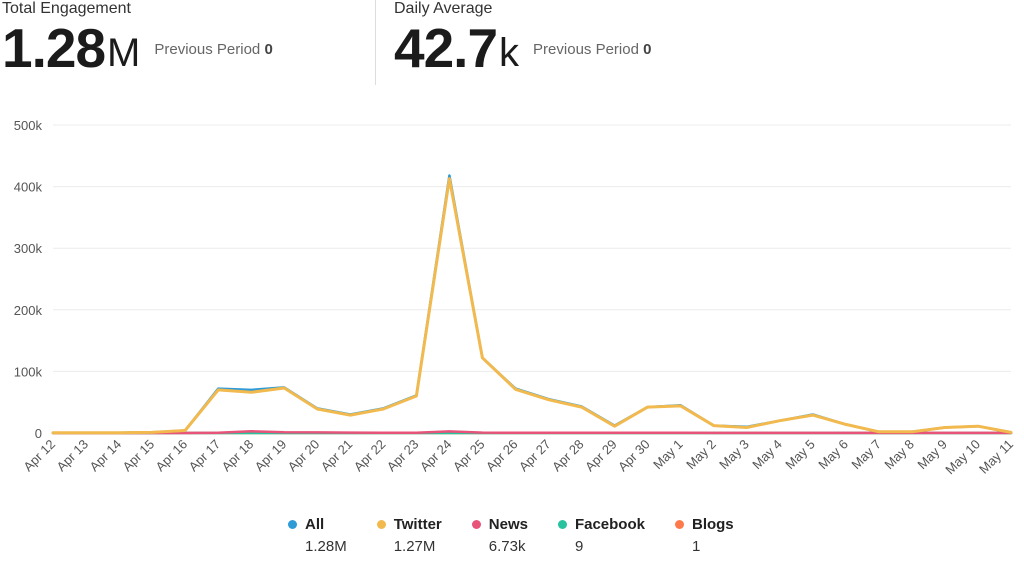 This screenshot has height=585, width=1024. What do you see at coordinates (124, 53) in the screenshot?
I see `kpi-unit: M` at bounding box center [124, 53].